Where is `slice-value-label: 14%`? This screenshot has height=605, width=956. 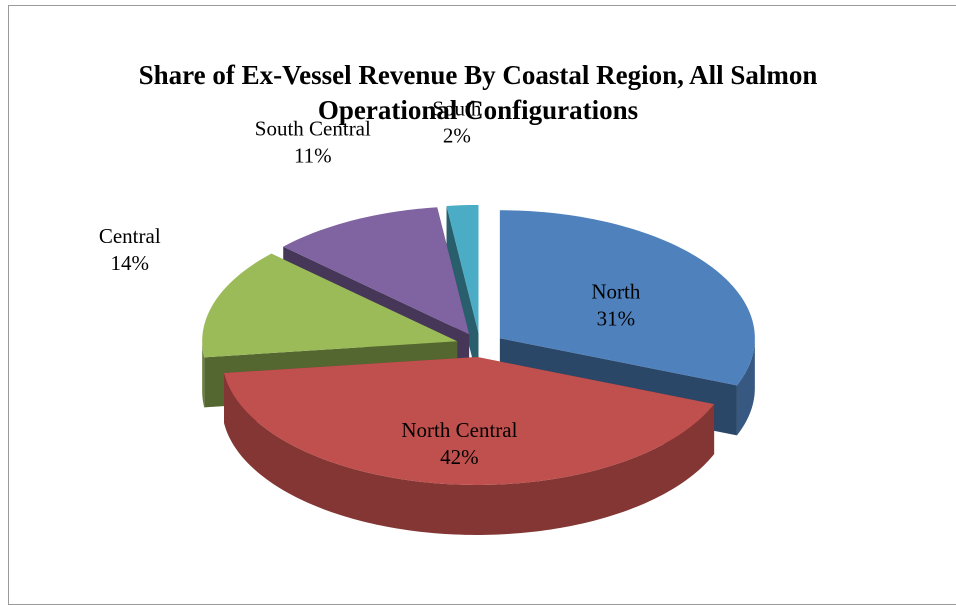 slice-value-label: 14% is located at coordinates (130, 263).